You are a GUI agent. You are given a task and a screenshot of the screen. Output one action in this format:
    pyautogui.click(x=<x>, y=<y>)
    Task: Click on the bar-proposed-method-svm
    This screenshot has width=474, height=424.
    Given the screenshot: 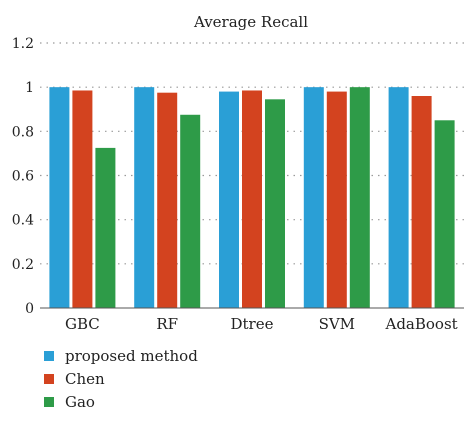 What is the action you would take?
    pyautogui.click(x=313, y=198)
    